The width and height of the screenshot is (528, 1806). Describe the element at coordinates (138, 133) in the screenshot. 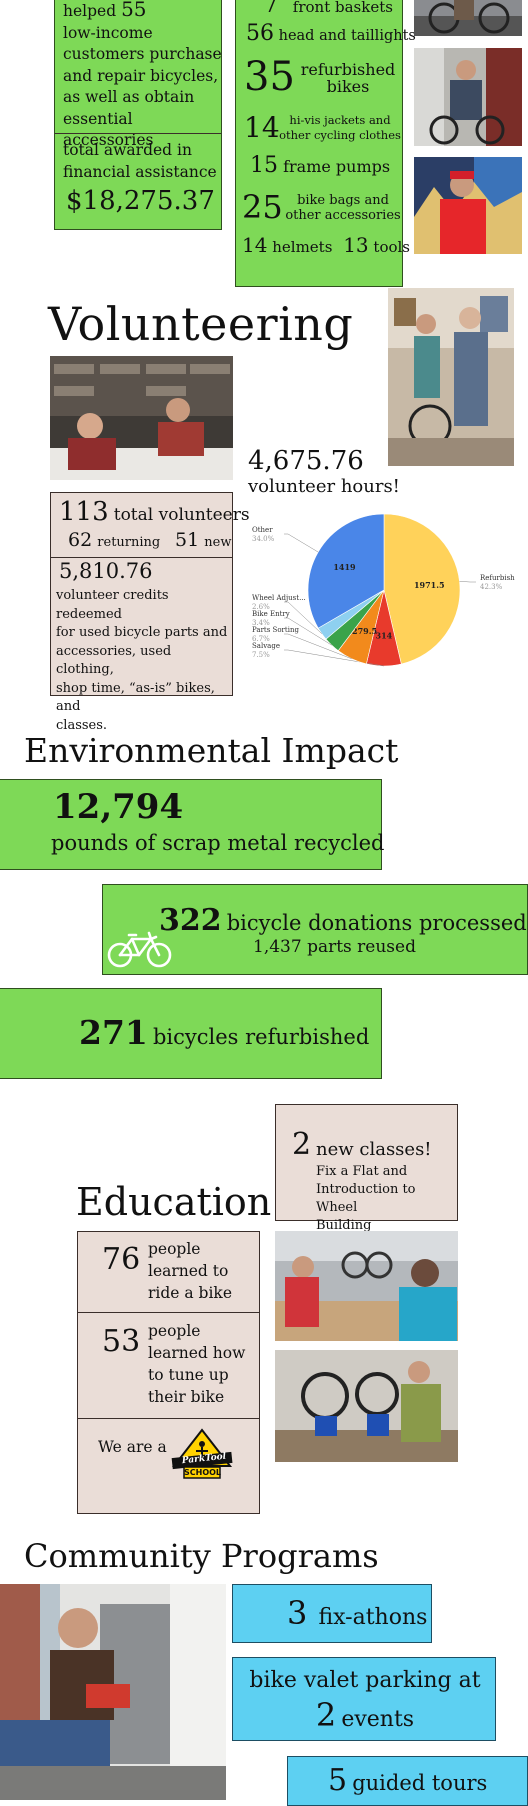

I see `assistance-divider` at that location.